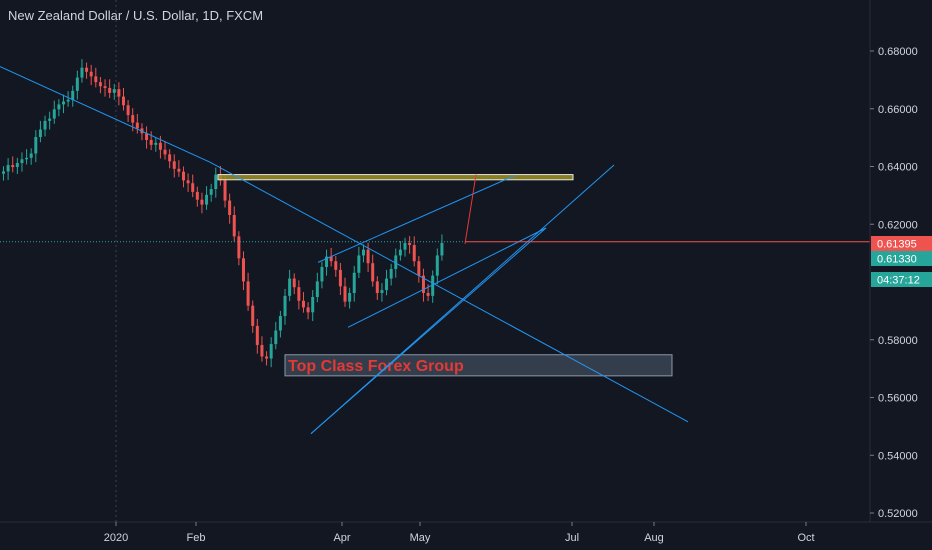 This screenshot has height=550, width=932. I want to click on x-tick-label: May, so click(420, 538).